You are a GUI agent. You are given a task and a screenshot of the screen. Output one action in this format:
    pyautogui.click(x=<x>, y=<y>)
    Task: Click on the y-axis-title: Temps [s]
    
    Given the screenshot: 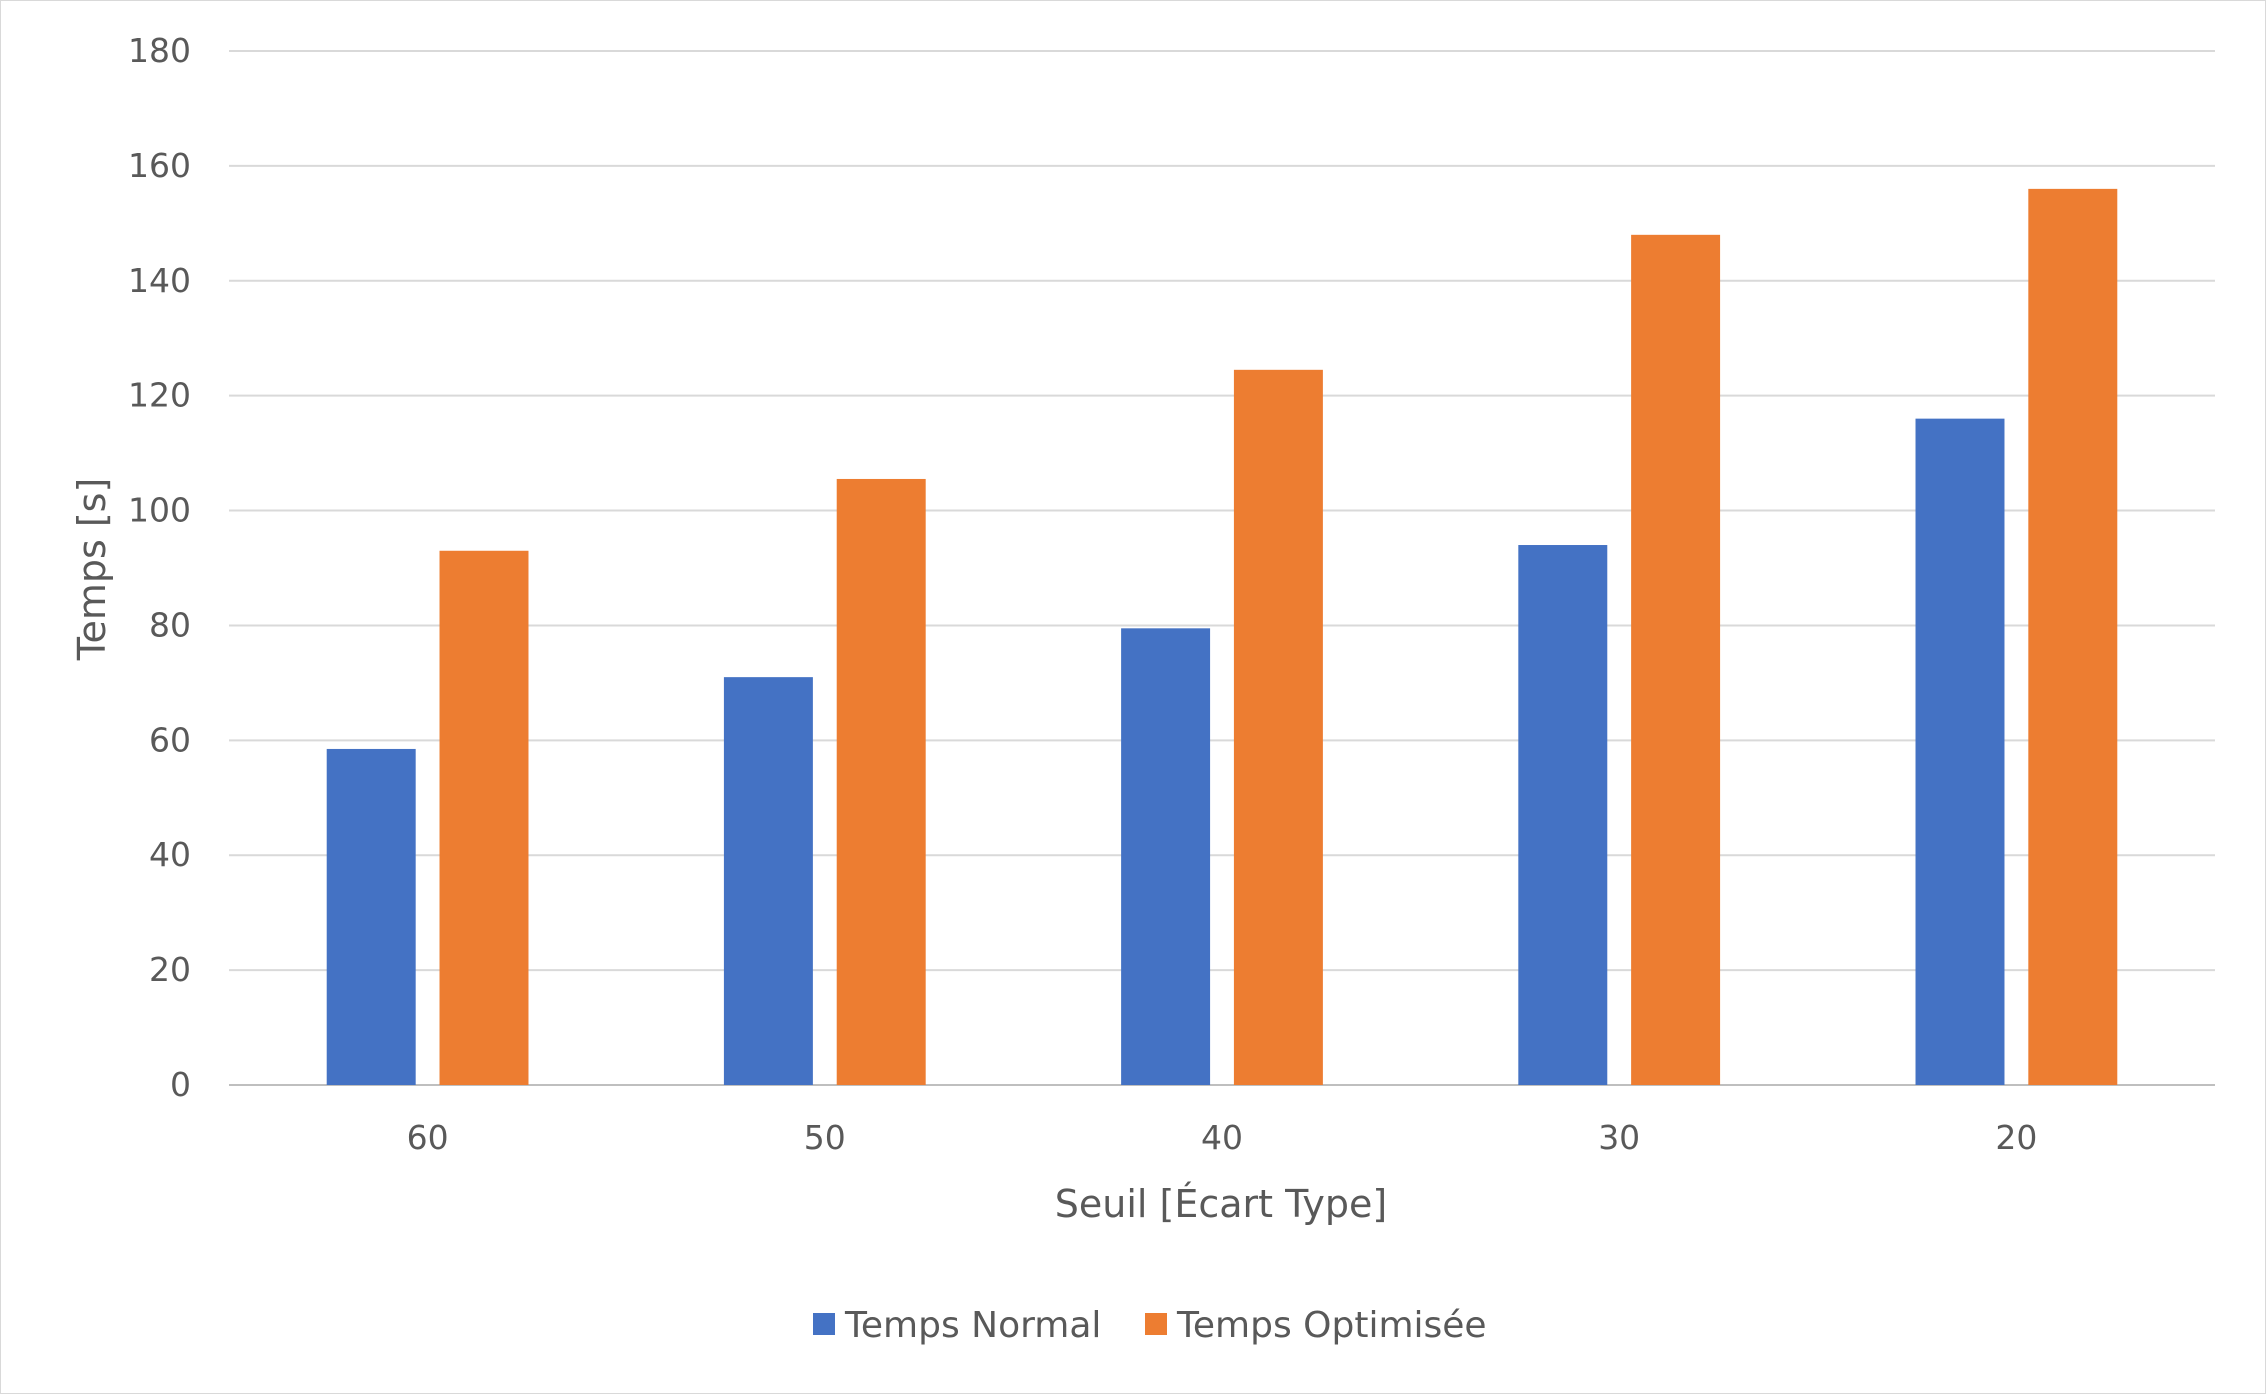 What is the action you would take?
    pyautogui.click(x=92, y=570)
    